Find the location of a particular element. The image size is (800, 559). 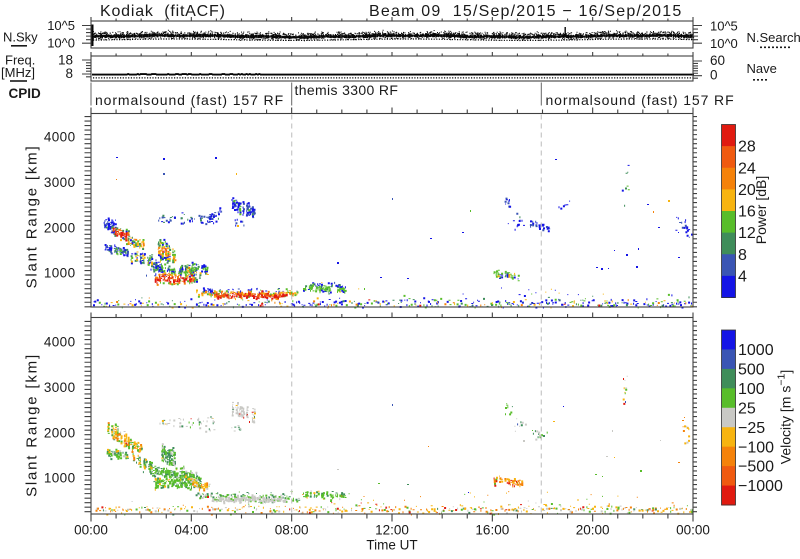

svg-text: 12:00 is located at coordinates (392, 530).